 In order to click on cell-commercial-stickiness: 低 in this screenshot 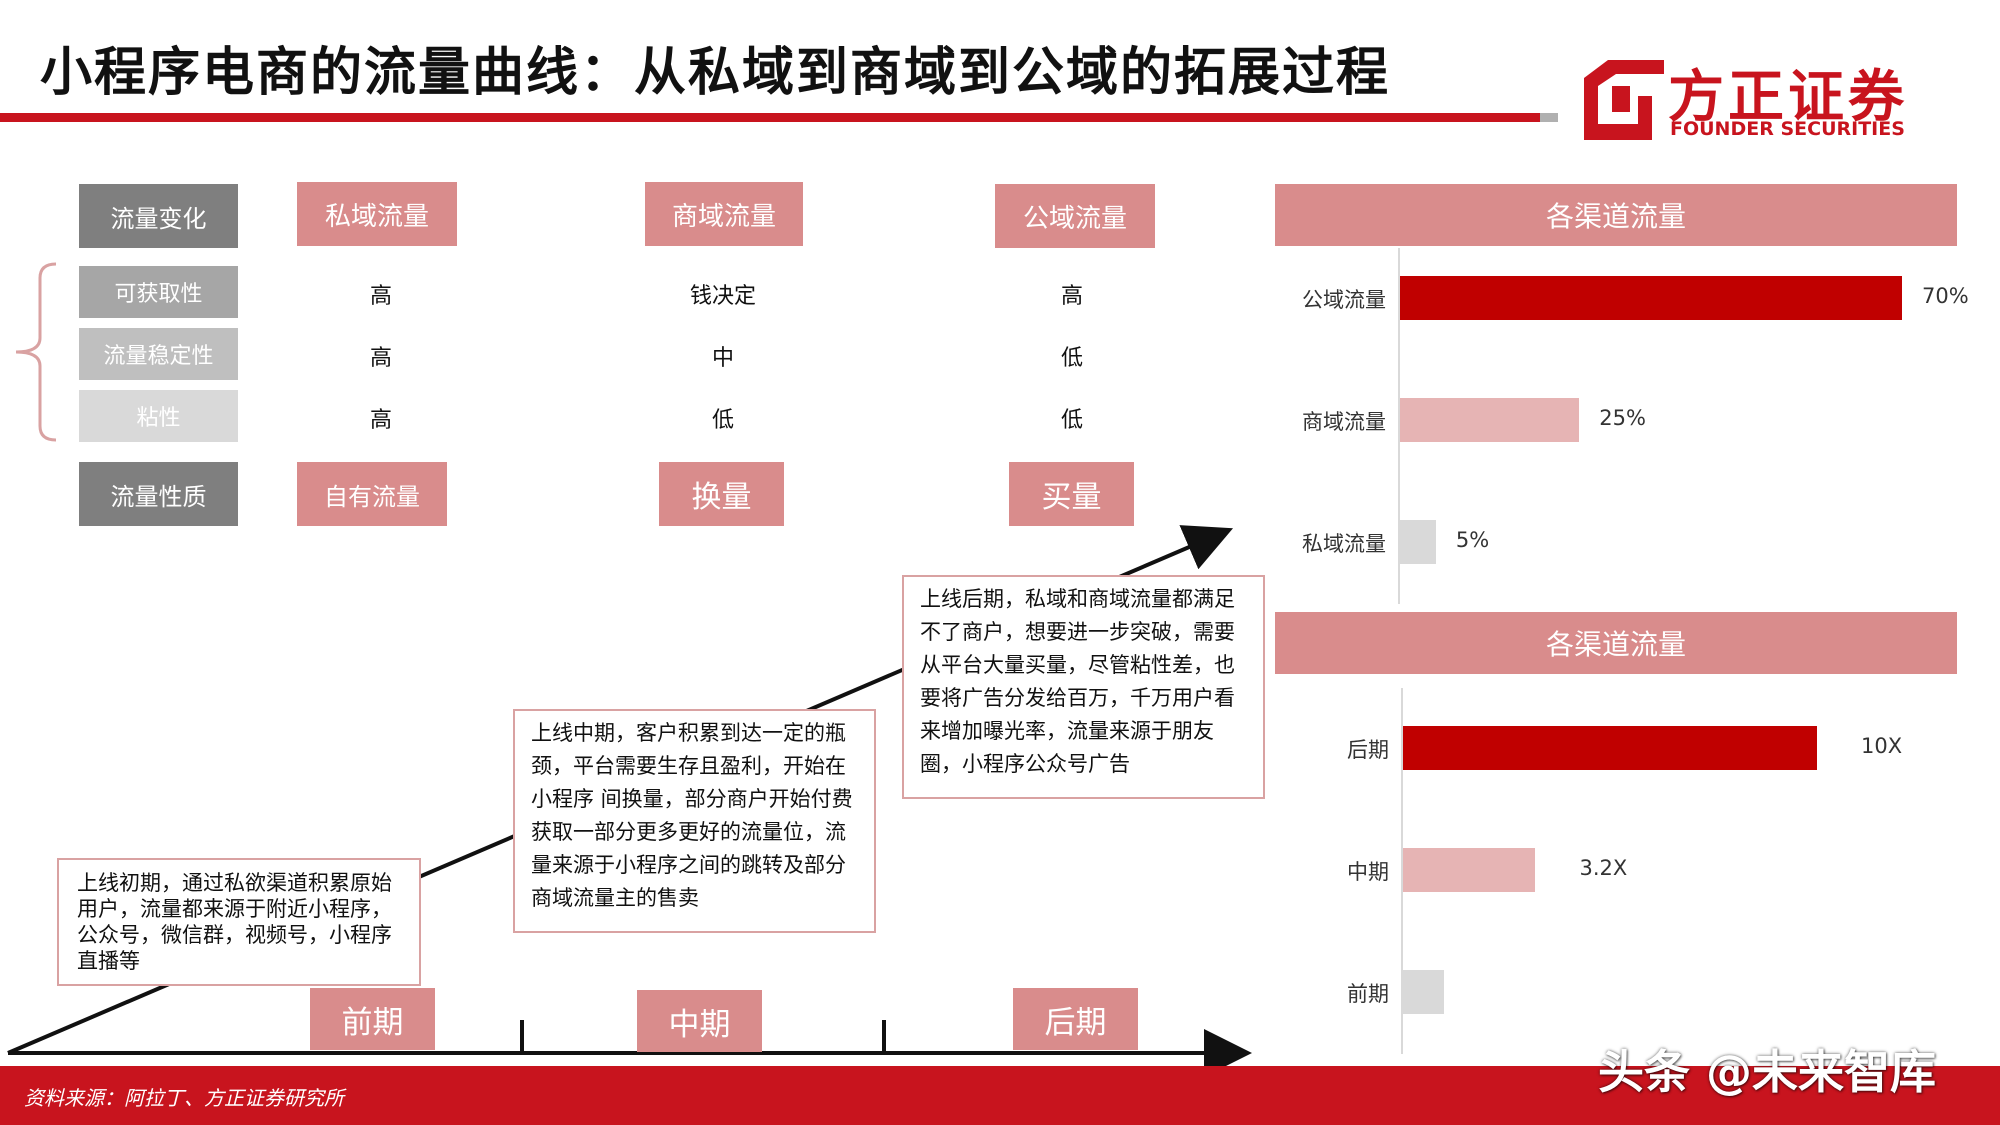, I will do `click(722, 420)`.